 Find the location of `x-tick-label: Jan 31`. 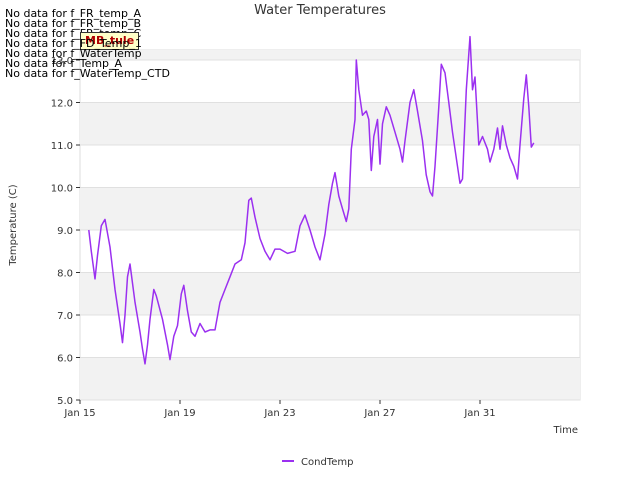

x-tick-label: Jan 31 is located at coordinates (479, 413).